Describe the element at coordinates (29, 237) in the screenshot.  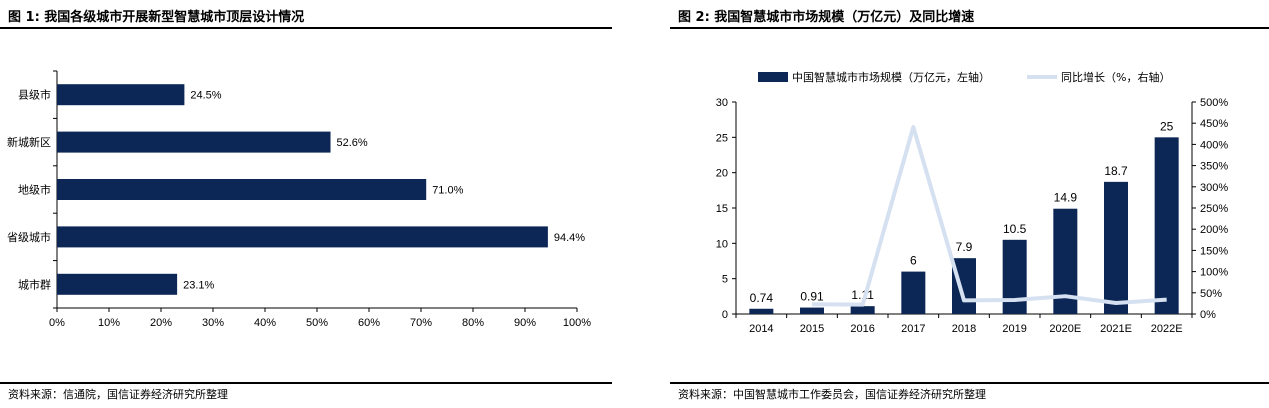
I see `category-label: 省级城市` at that location.